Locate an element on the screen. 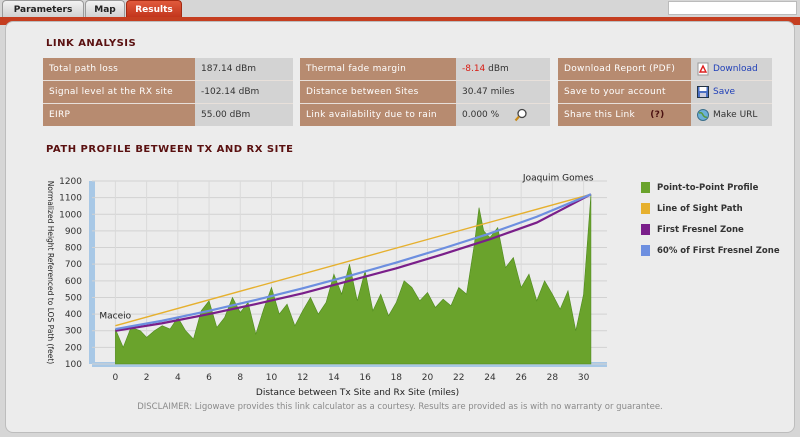 The image size is (800, 437). link-availability-cell: 0.000 % is located at coordinates (503, 115).